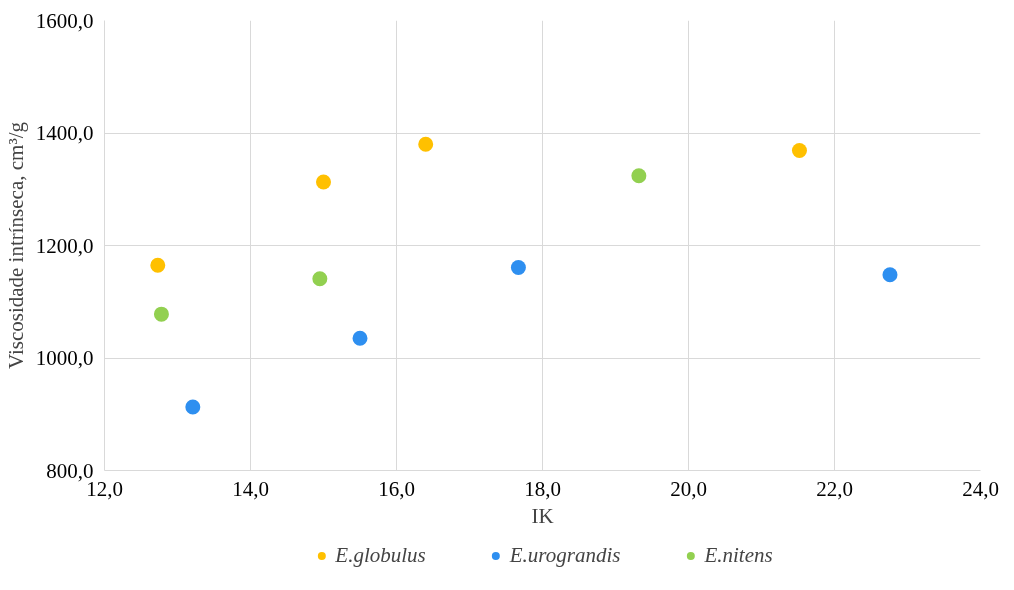 The image size is (1014, 590). Describe the element at coordinates (542, 515) in the screenshot. I see `x-axis-title: IK` at that location.